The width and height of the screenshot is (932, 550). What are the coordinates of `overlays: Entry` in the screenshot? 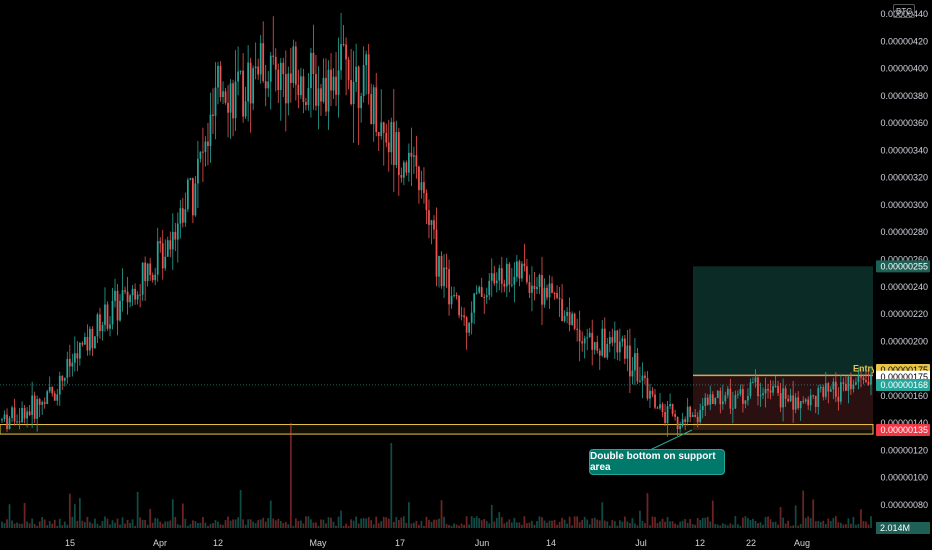 It's located at (762, 407).